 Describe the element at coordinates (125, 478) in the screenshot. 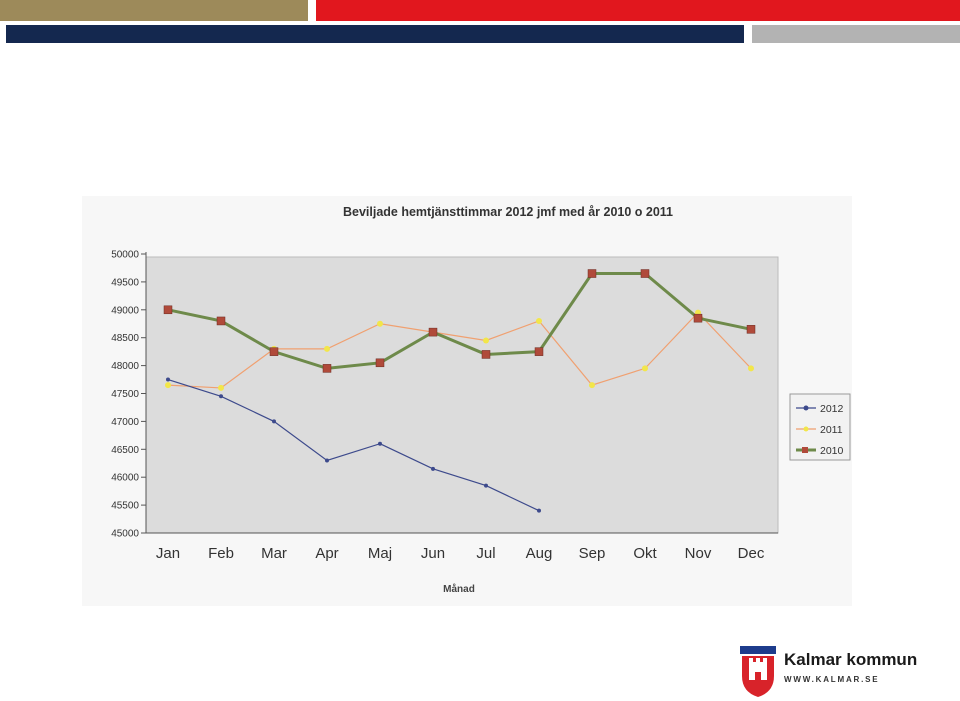

I see `y-tick-label: 46000` at that location.